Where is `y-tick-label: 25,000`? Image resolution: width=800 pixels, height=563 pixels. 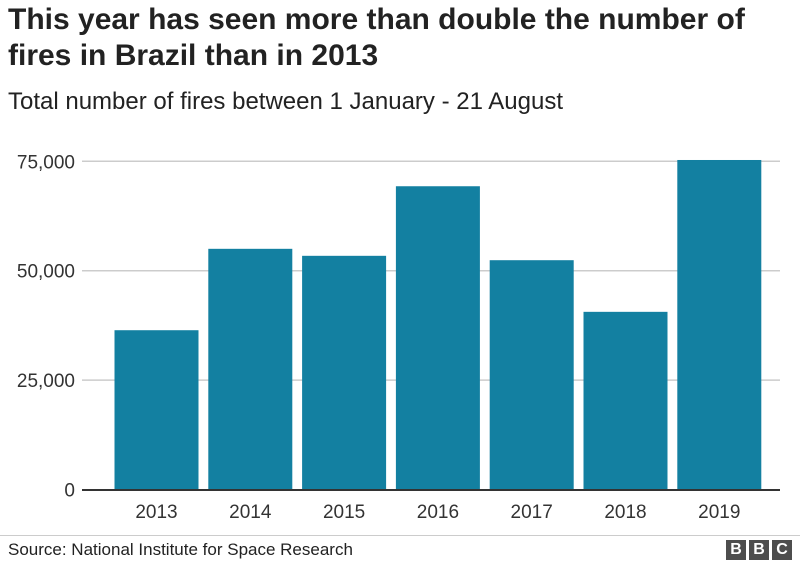 y-tick-label: 25,000 is located at coordinates (46, 381).